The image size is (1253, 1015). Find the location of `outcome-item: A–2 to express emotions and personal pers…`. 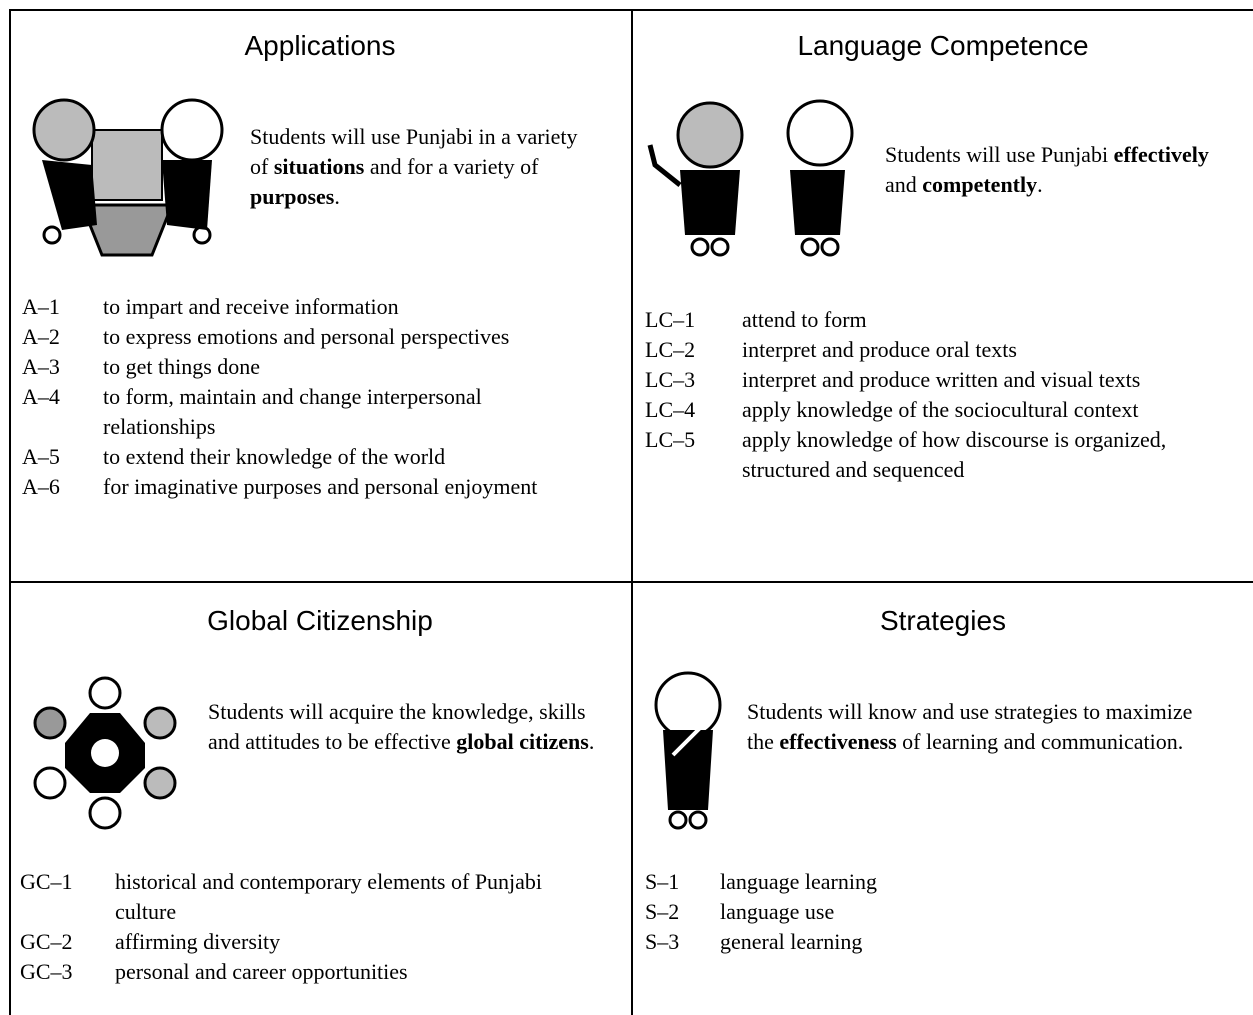

outcome-item: A–2 to express emotions and personal pers… is located at coordinates (312, 337).